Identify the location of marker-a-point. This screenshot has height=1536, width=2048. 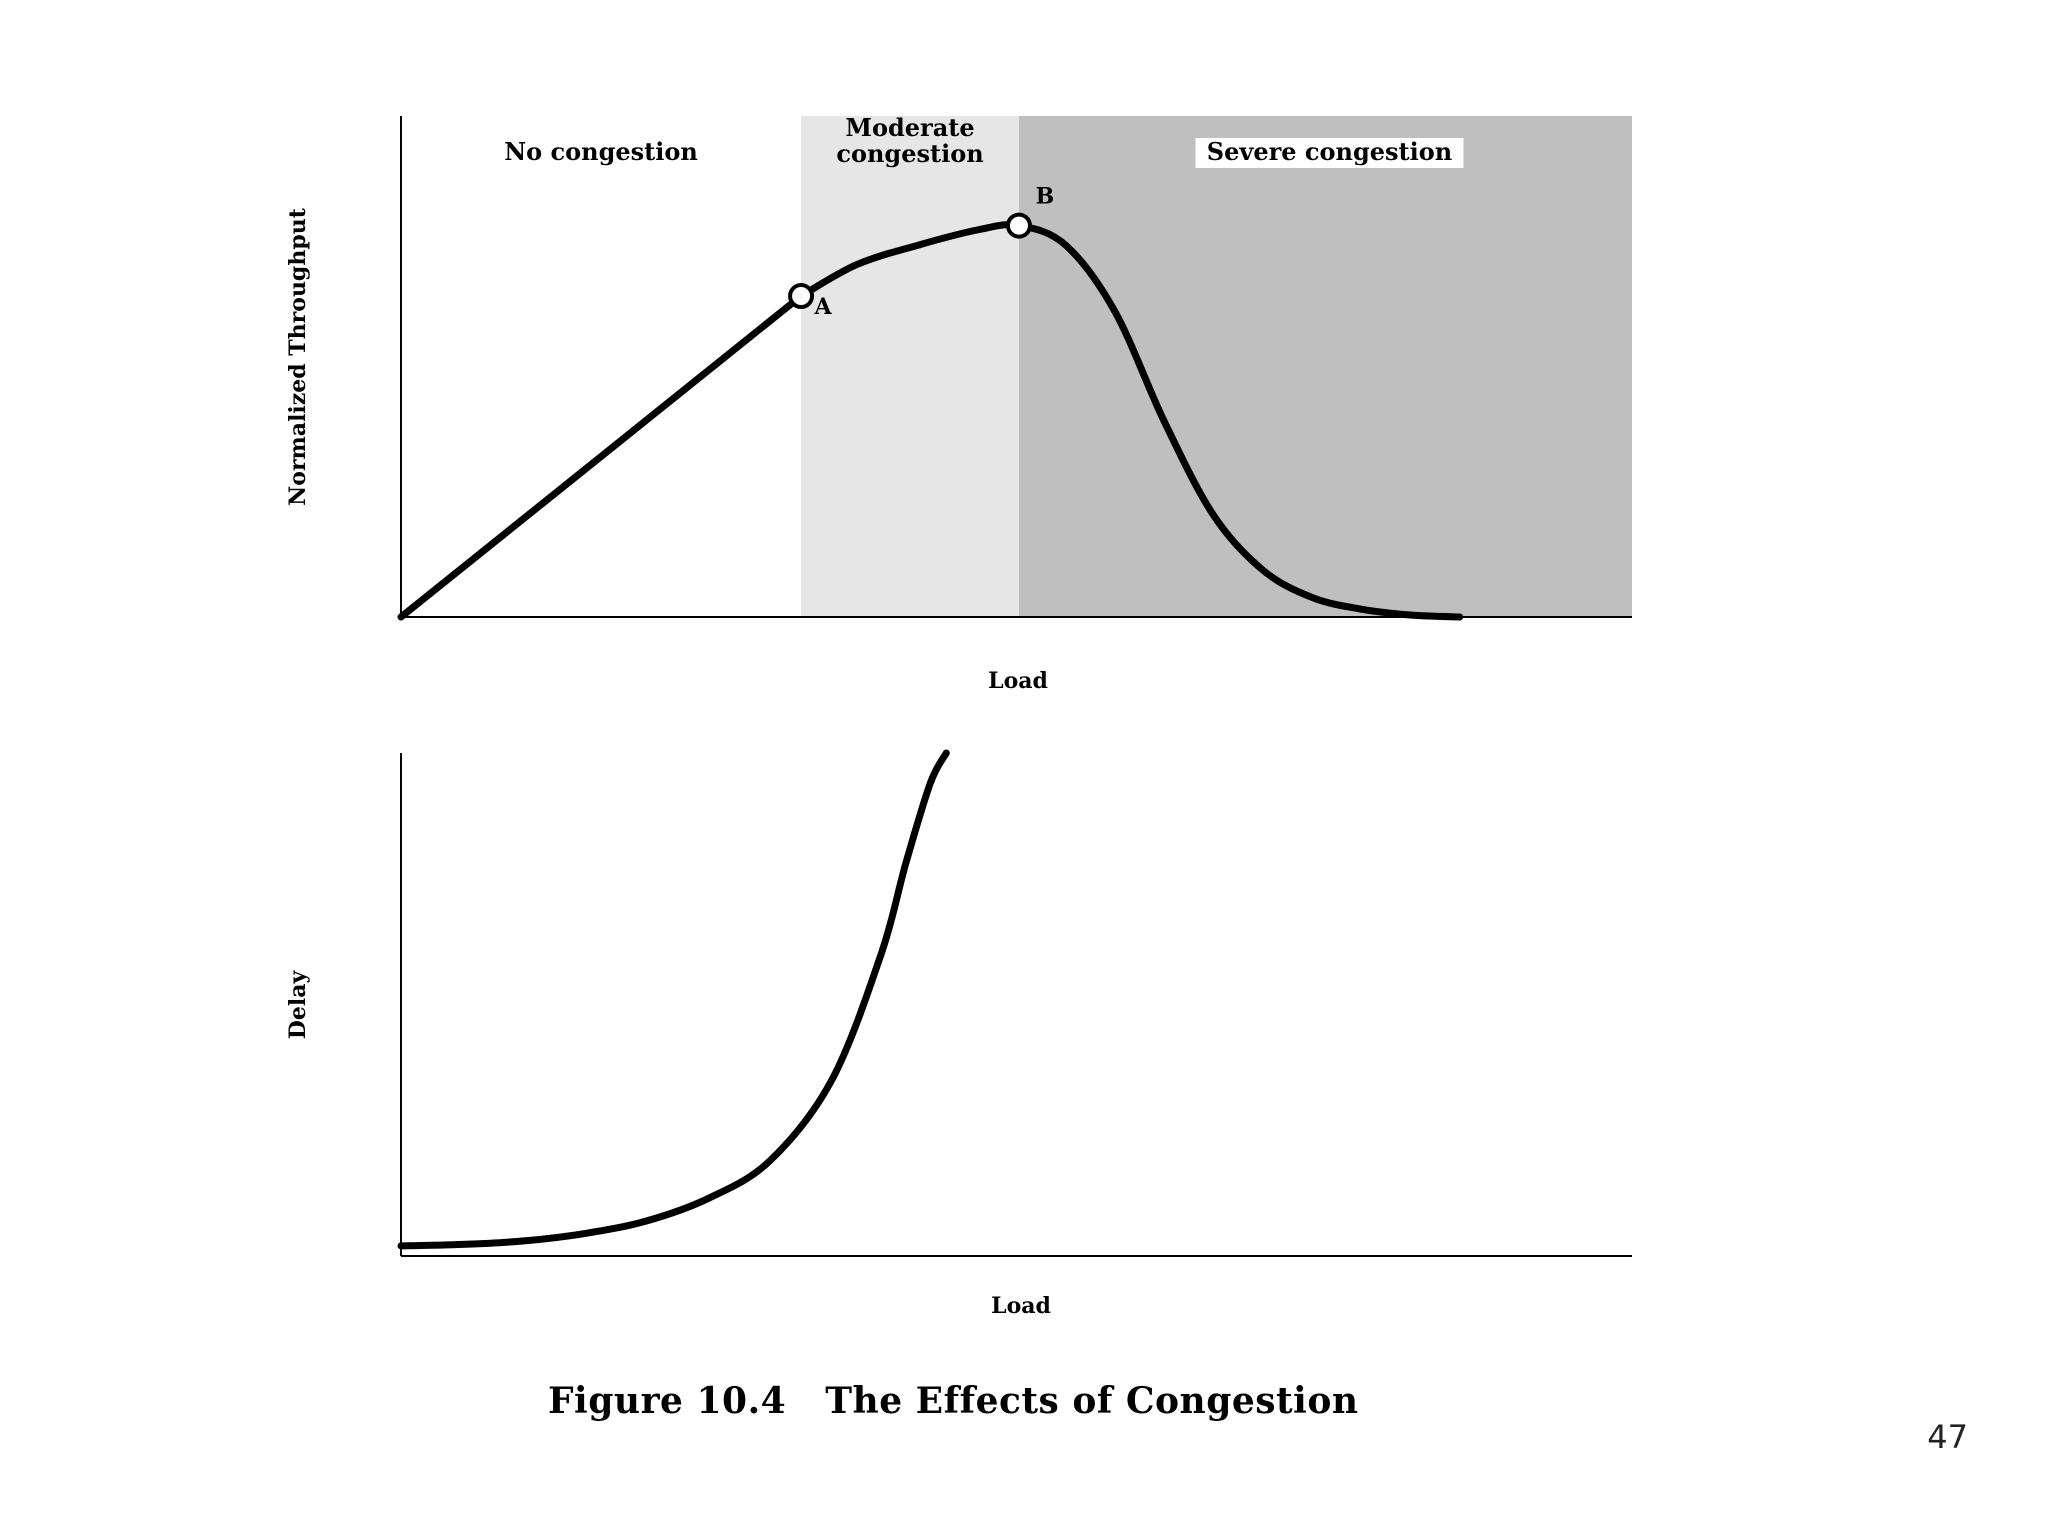
(801, 296).